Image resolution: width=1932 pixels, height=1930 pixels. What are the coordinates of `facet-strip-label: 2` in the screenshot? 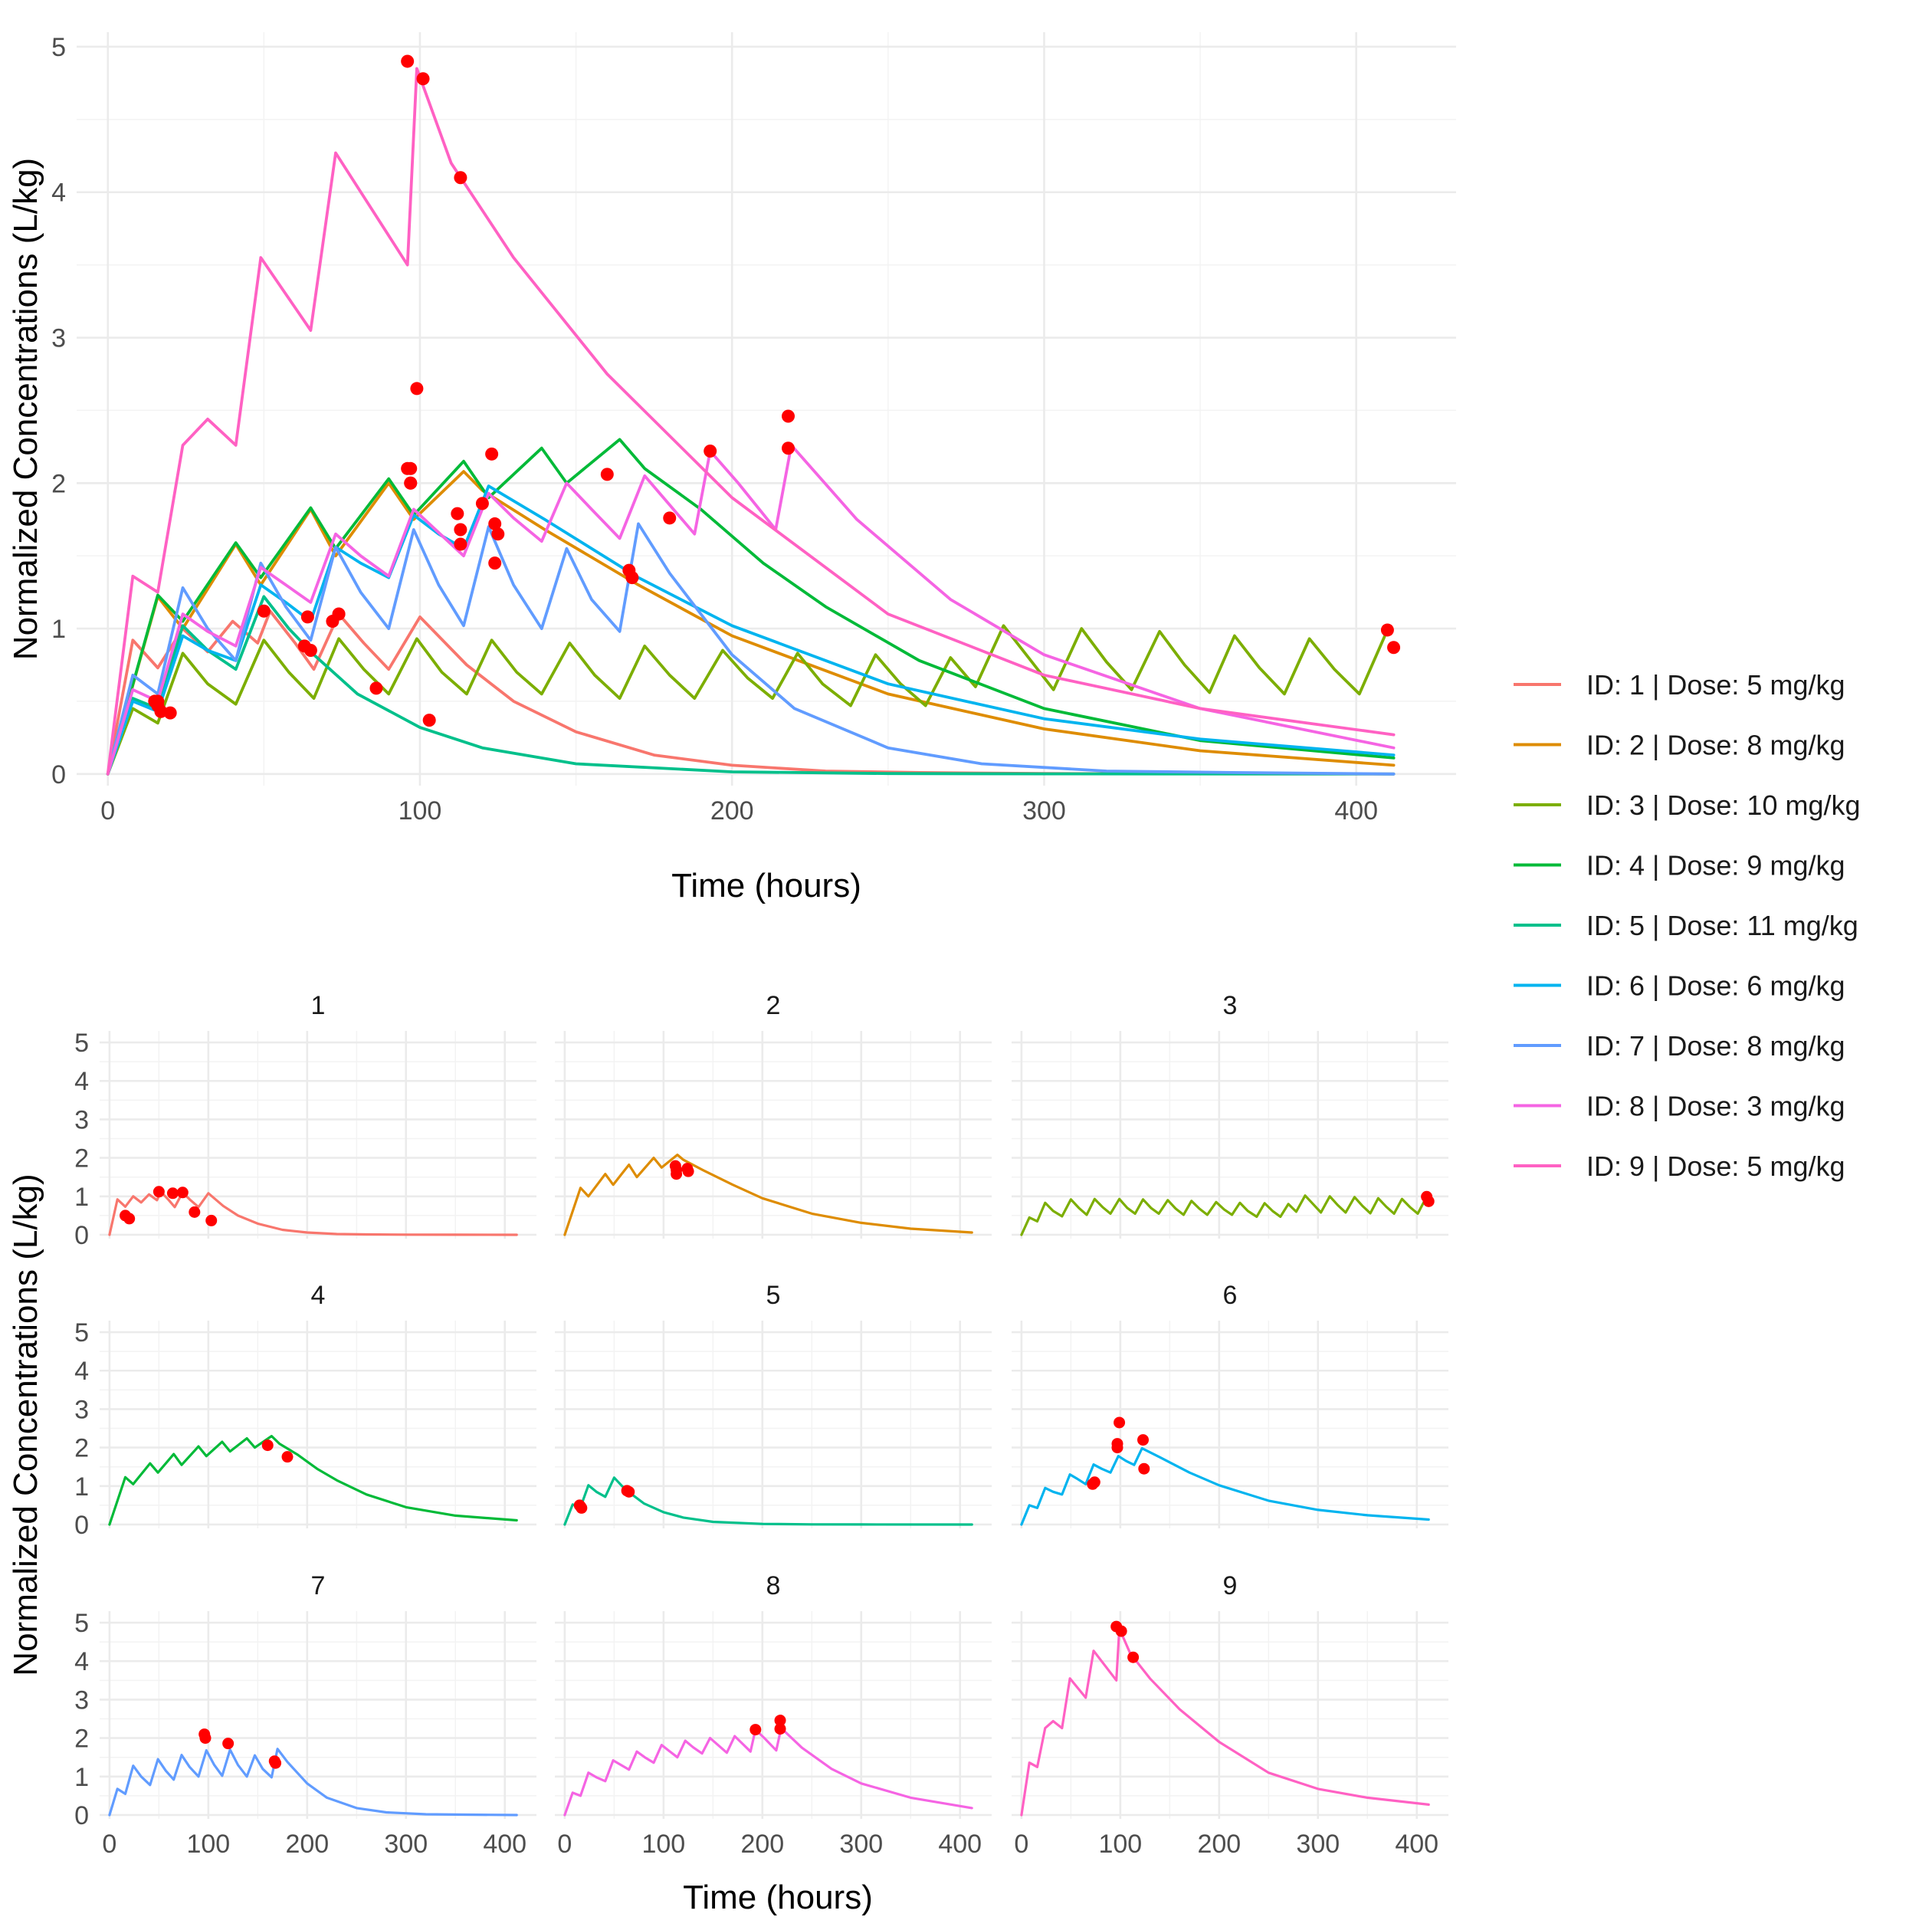 It's located at (773, 1005).